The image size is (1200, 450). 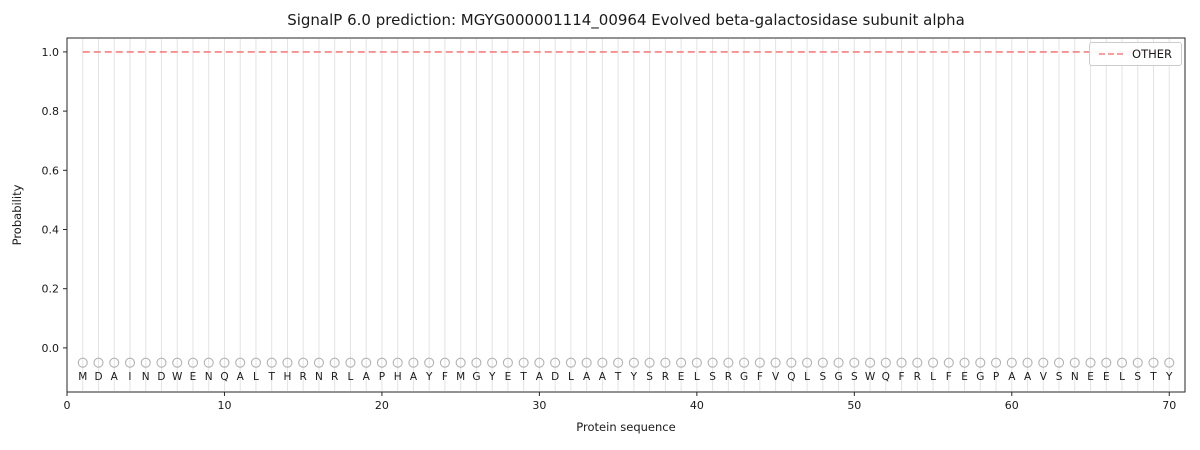 I want to click on svg-text: 40, so click(x=697, y=405).